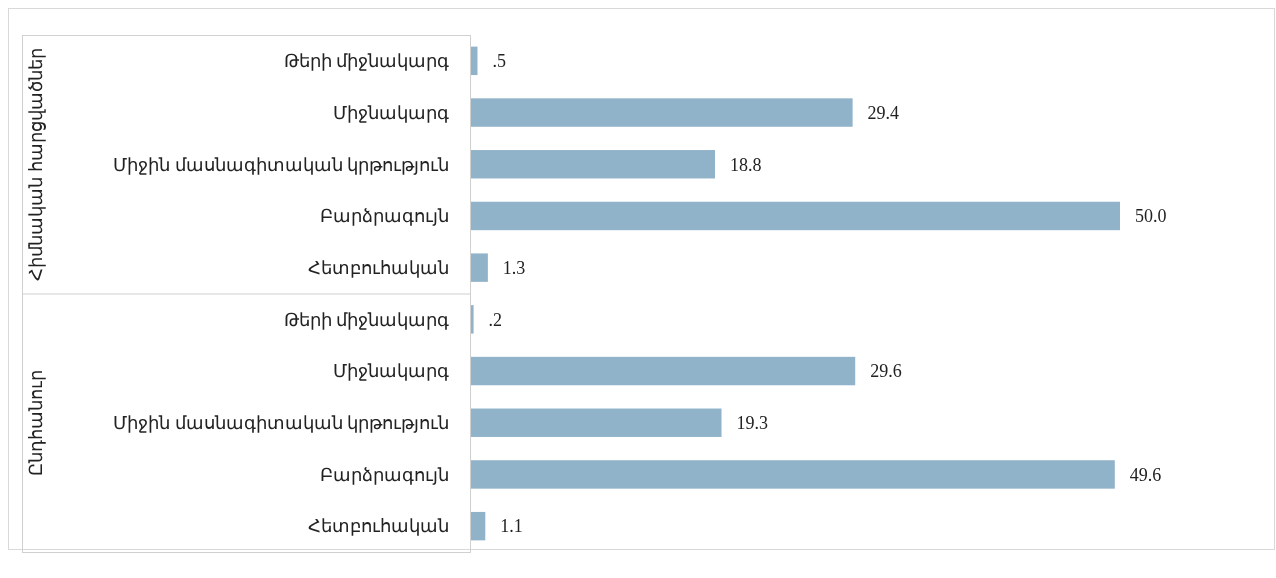 This screenshot has height=578, width=1276. What do you see at coordinates (883, 112) in the screenshot?
I see `data-label: 29.4` at bounding box center [883, 112].